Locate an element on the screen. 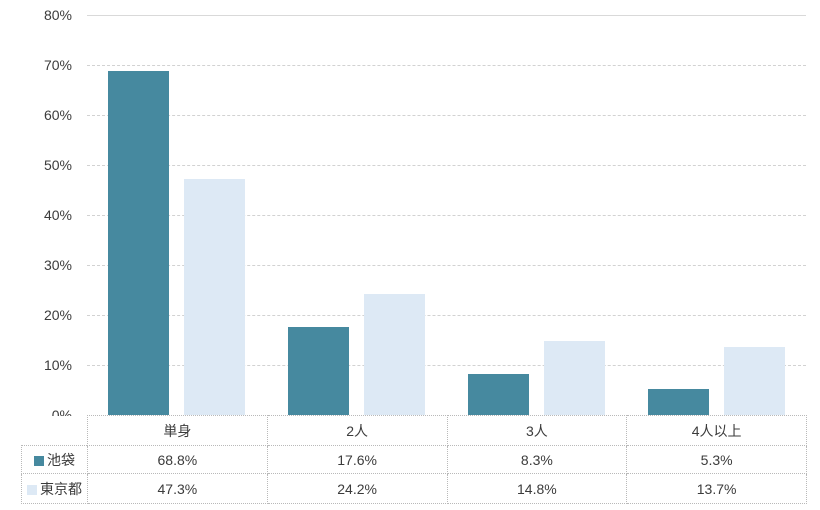 The image size is (820, 510). legend-label: 東京都 is located at coordinates (61, 488).